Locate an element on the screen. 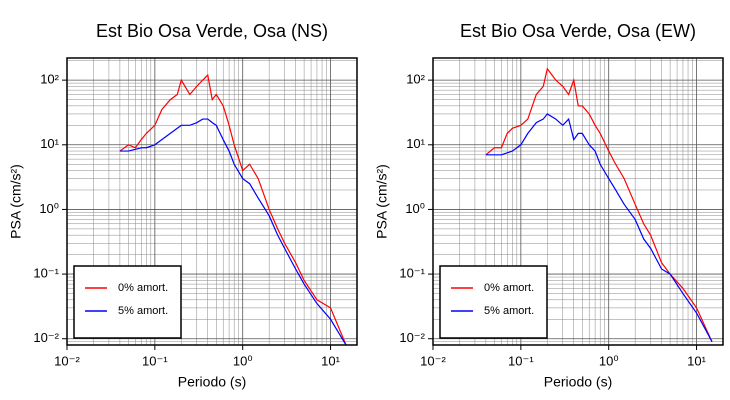 The height and width of the screenshot is (400, 730). chart-title: Est Bio Osa Verde, Osa (EW) is located at coordinates (578, 31).